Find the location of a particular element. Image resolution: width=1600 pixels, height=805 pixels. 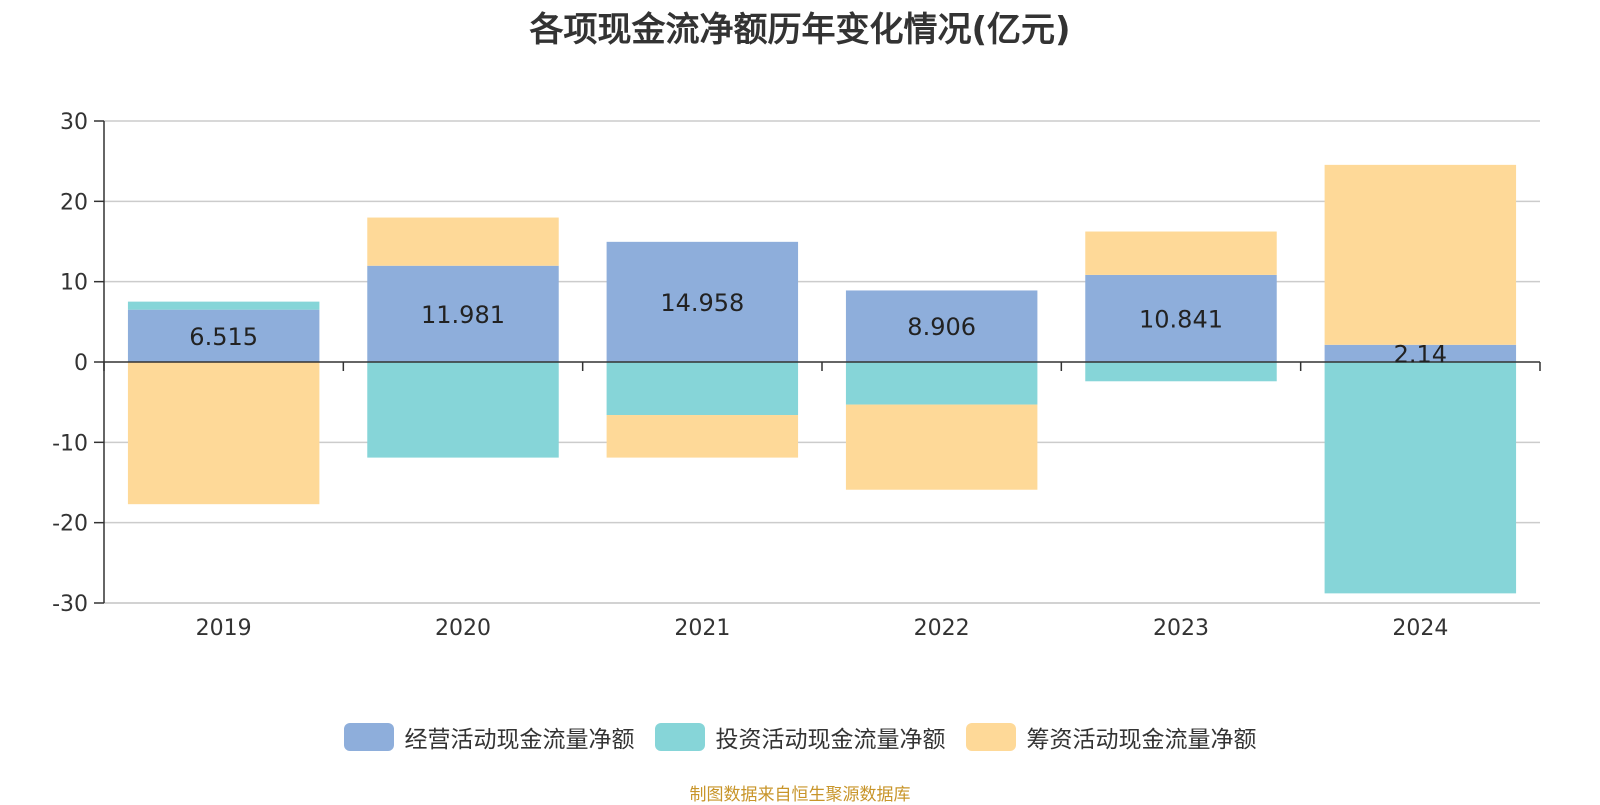

y-tick-label: -30 is located at coordinates (70, 604).